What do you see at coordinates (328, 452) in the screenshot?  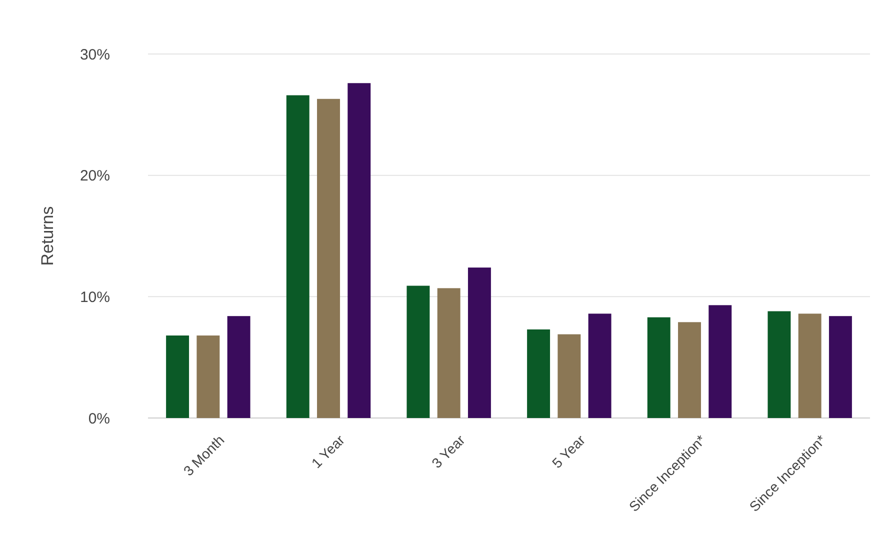 I see `x-tick-label: 1 Year` at bounding box center [328, 452].